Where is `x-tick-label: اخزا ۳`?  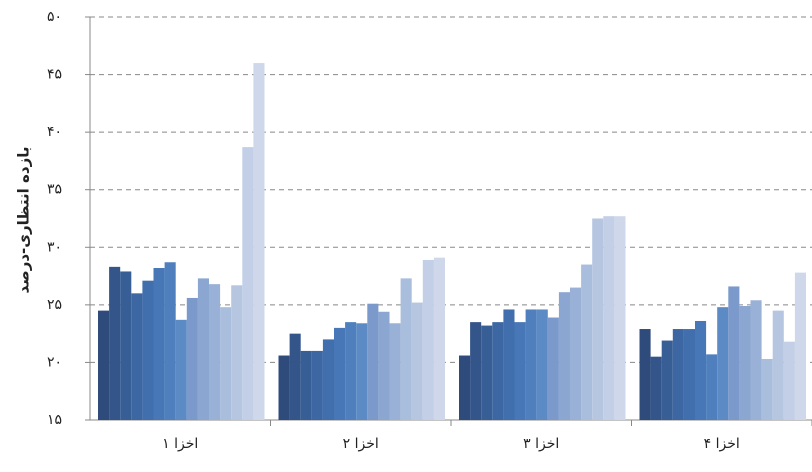
x-tick-label: اخزا ۳ is located at coordinates (541, 444).